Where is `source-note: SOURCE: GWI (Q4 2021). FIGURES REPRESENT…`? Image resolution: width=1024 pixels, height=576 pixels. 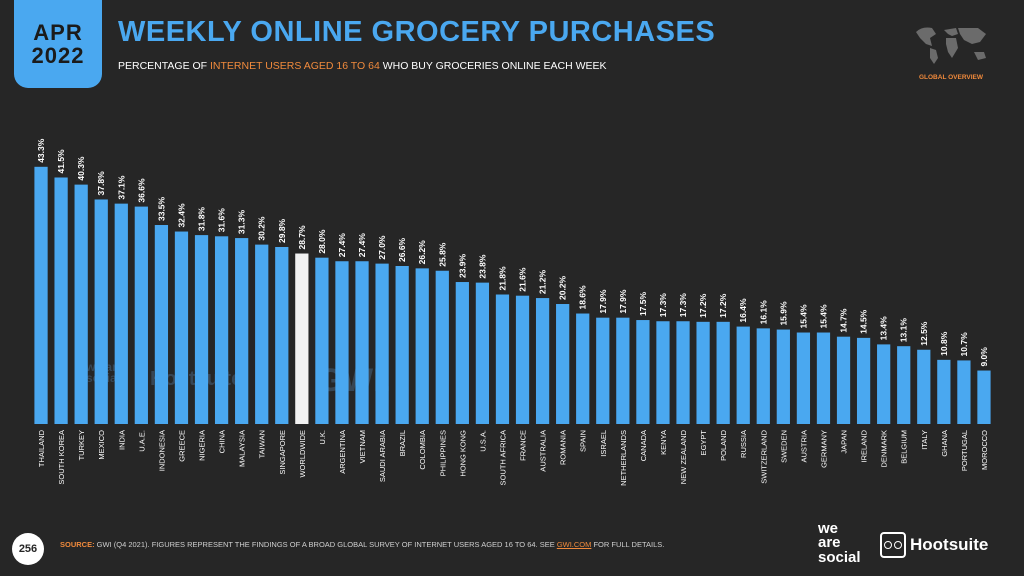
source-note: SOURCE: GWI (Q4 2021). FIGURES REPRESENT… is located at coordinates (362, 544).